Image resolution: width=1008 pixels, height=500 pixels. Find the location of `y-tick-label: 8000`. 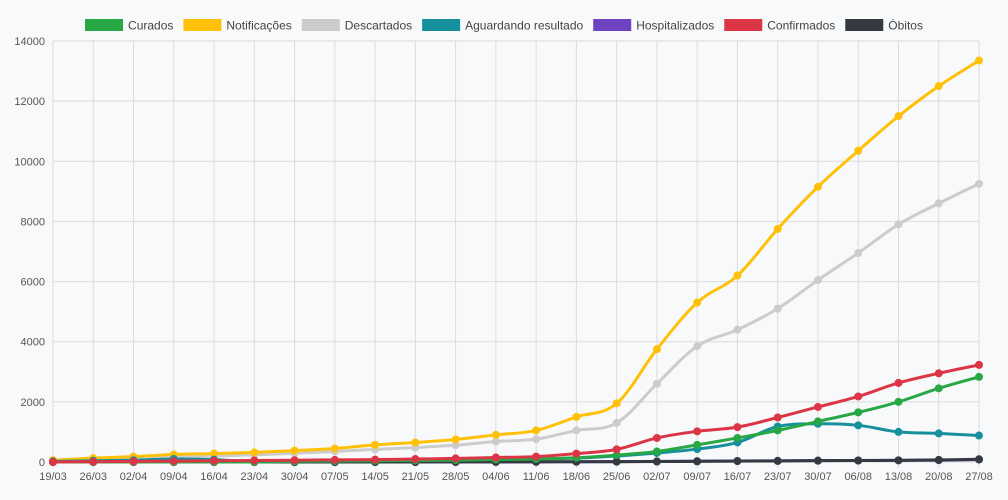

y-tick-label: 8000 is located at coordinates (33, 222).